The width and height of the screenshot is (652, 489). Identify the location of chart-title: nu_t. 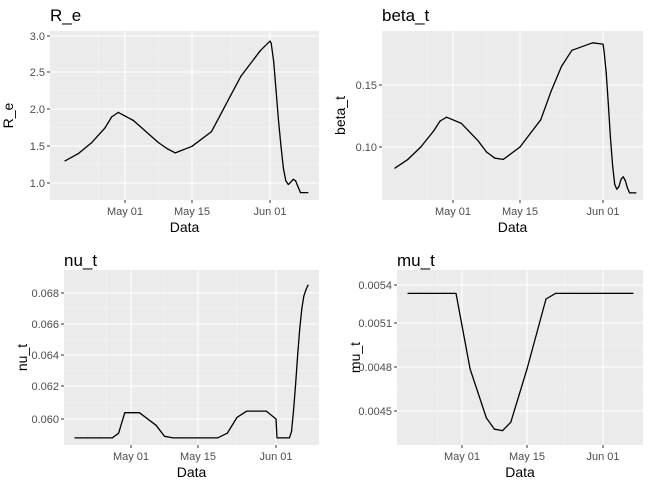
(80, 260).